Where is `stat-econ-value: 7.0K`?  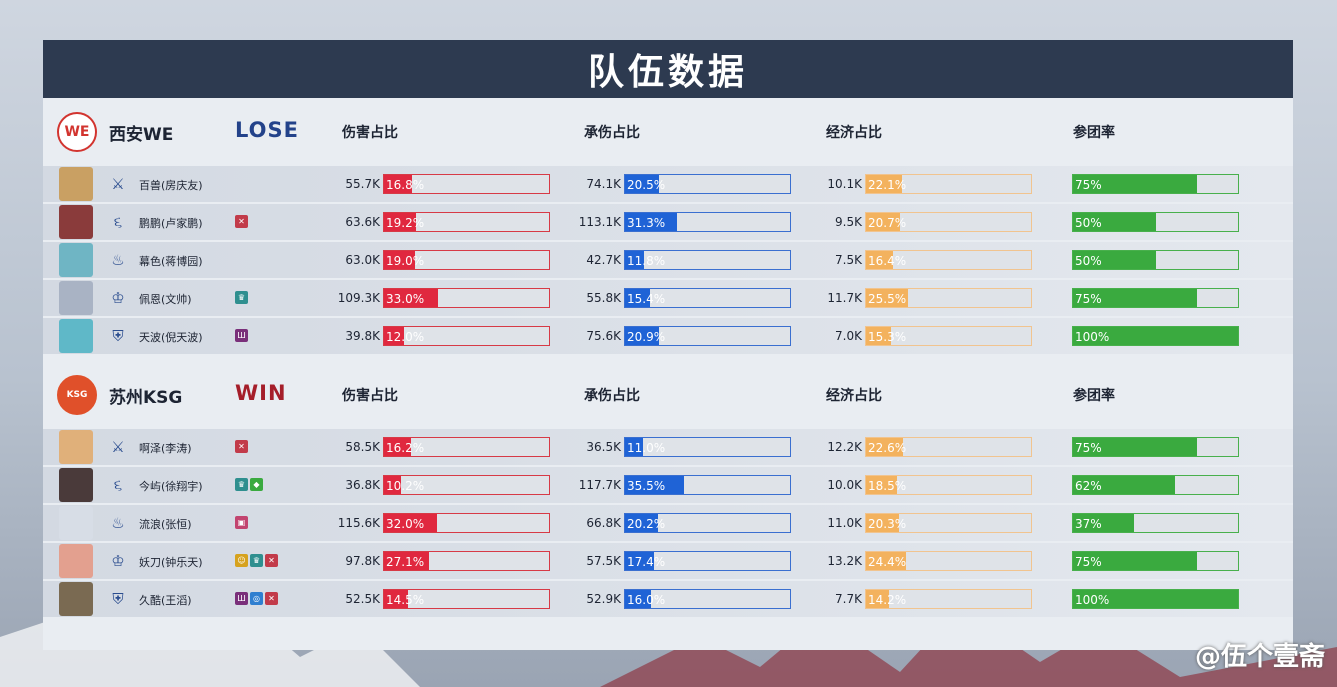
stat-econ-value: 7.0K is located at coordinates (848, 336).